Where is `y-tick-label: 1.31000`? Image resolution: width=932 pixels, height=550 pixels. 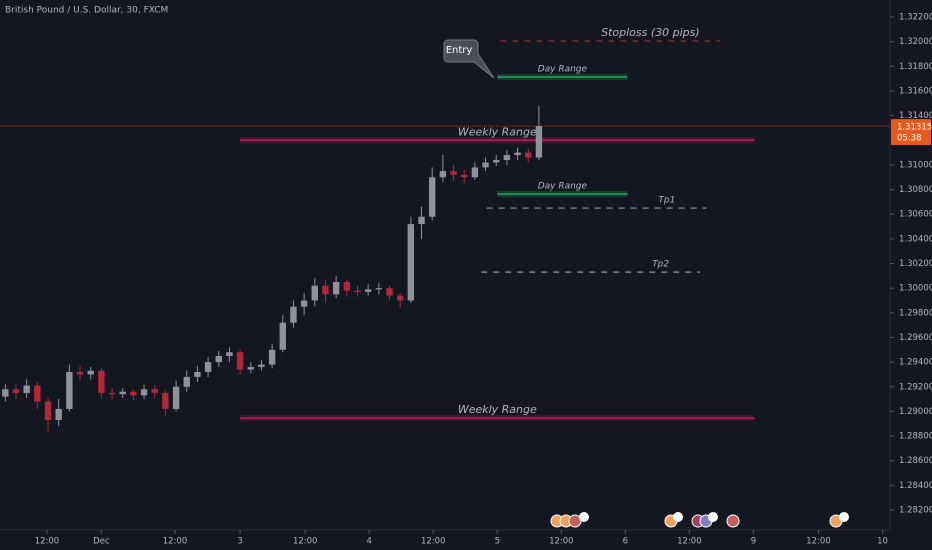
y-tick-label: 1.31000 is located at coordinates (915, 165).